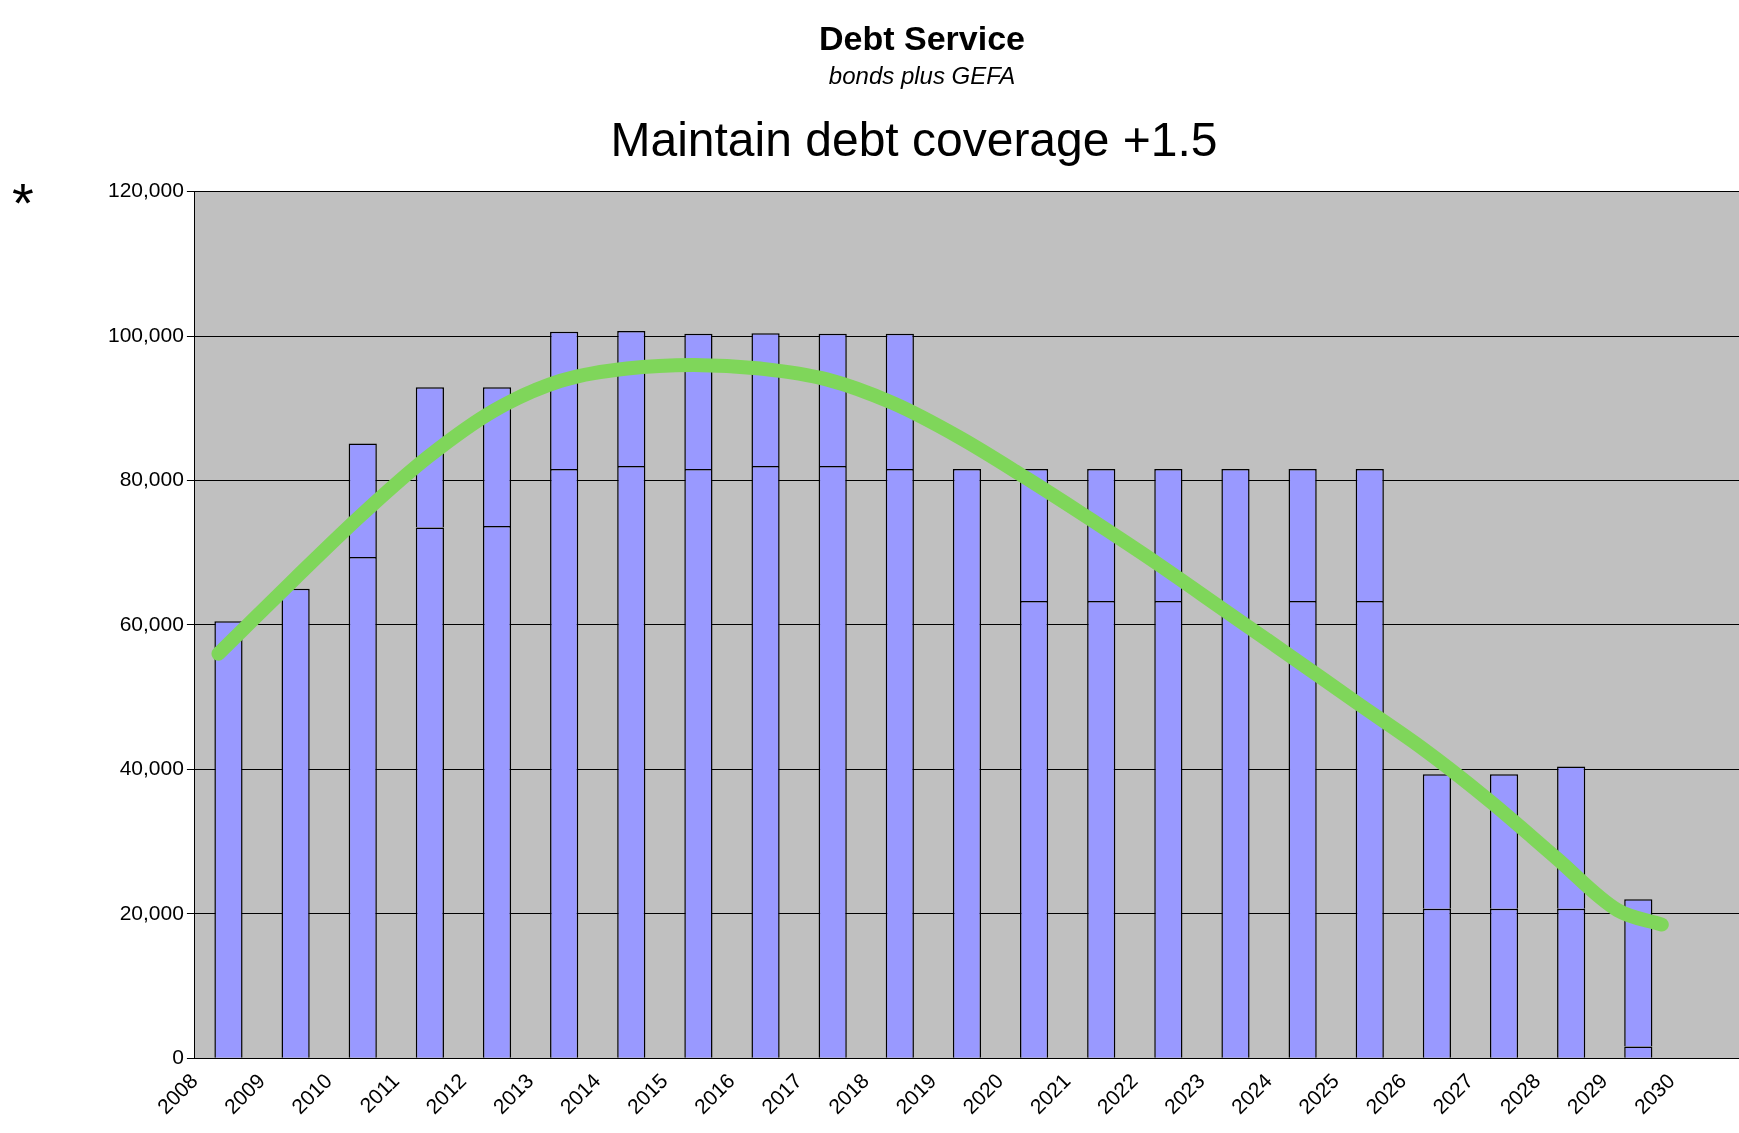 The height and width of the screenshot is (1133, 1739). What do you see at coordinates (922, 37) in the screenshot?
I see `chart-title: Debt Service` at bounding box center [922, 37].